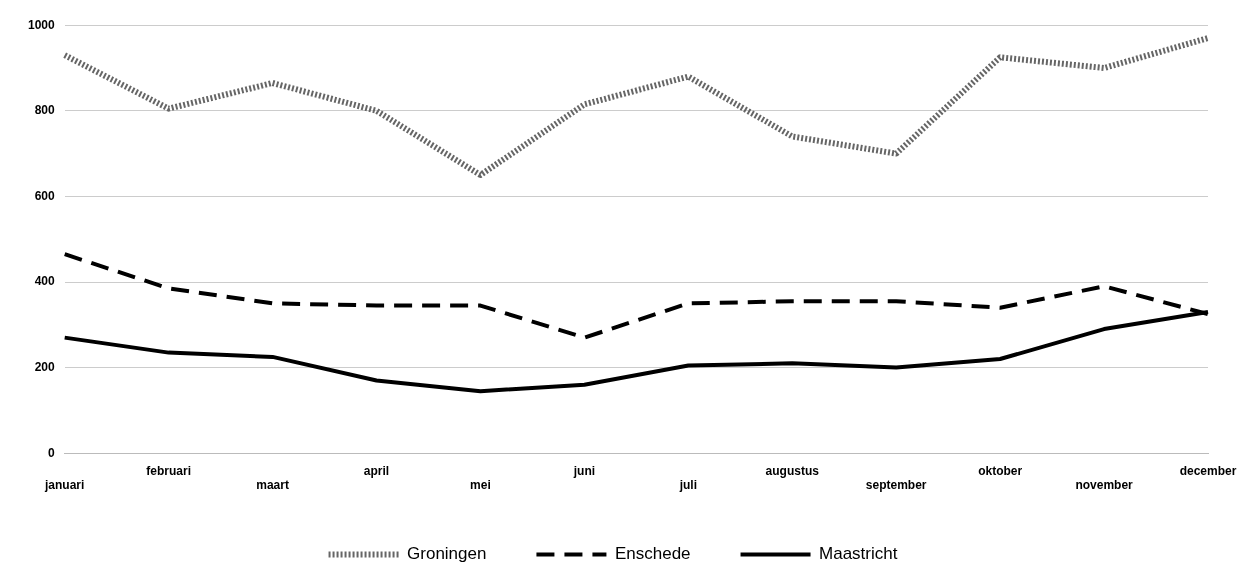 This screenshot has height=583, width=1258. What do you see at coordinates (272, 485) in the screenshot?
I see `x-tick-label: maart` at bounding box center [272, 485].